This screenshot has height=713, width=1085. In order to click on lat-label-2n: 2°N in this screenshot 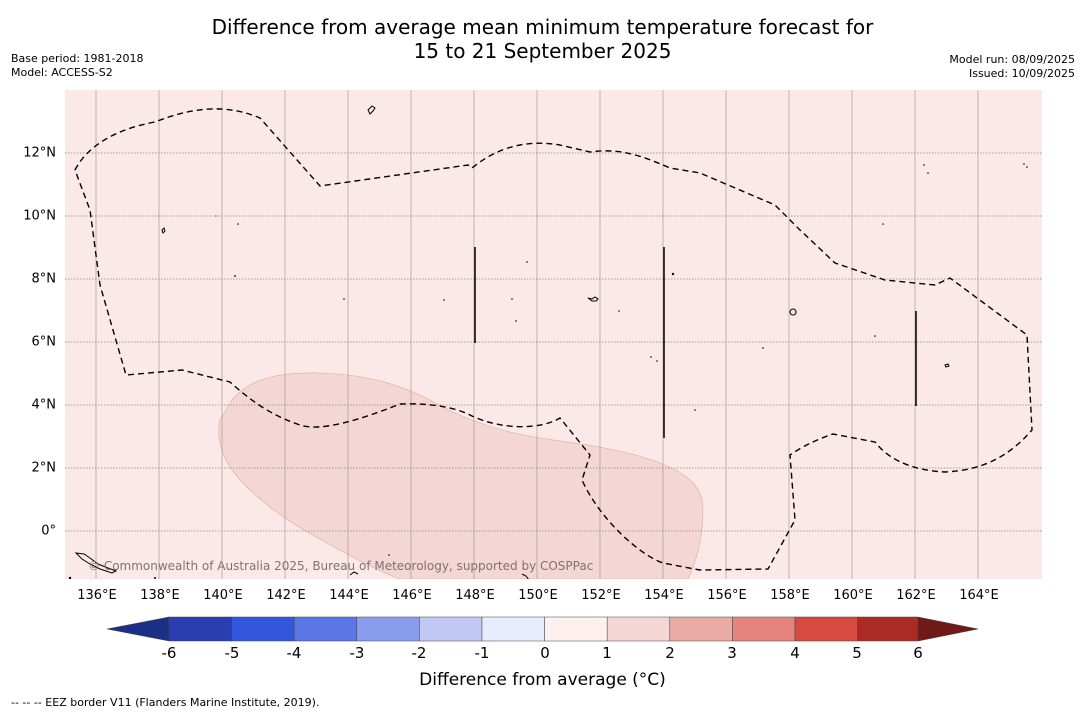, I will do `click(44, 468)`.